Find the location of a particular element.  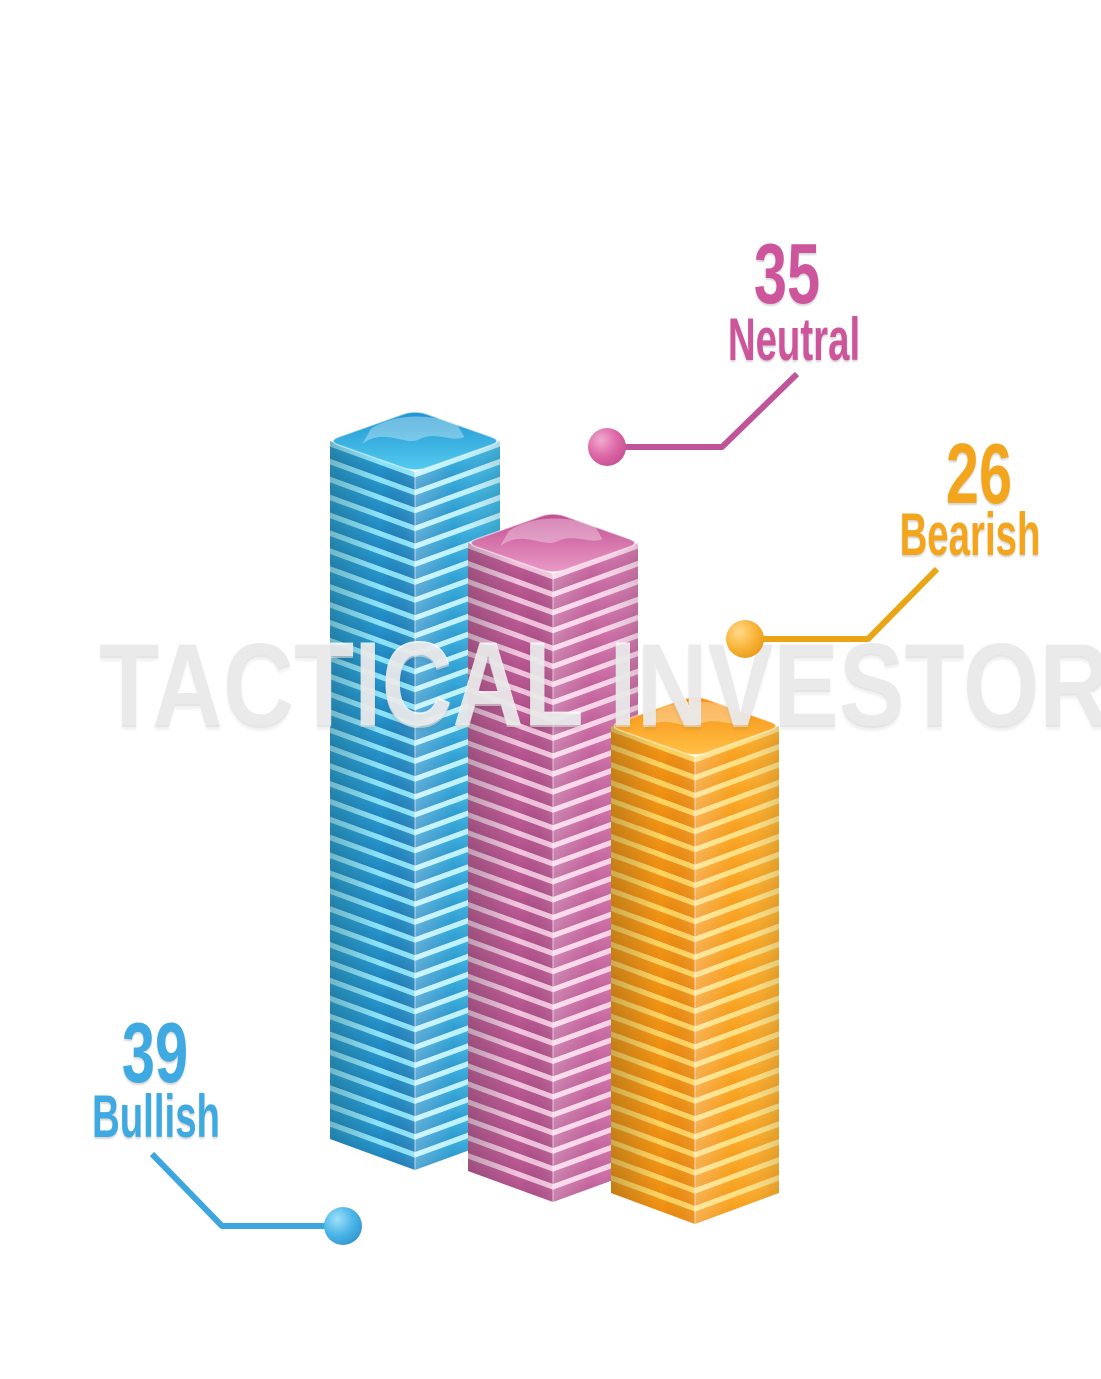

callout-neutral is located at coordinates (694, 418).